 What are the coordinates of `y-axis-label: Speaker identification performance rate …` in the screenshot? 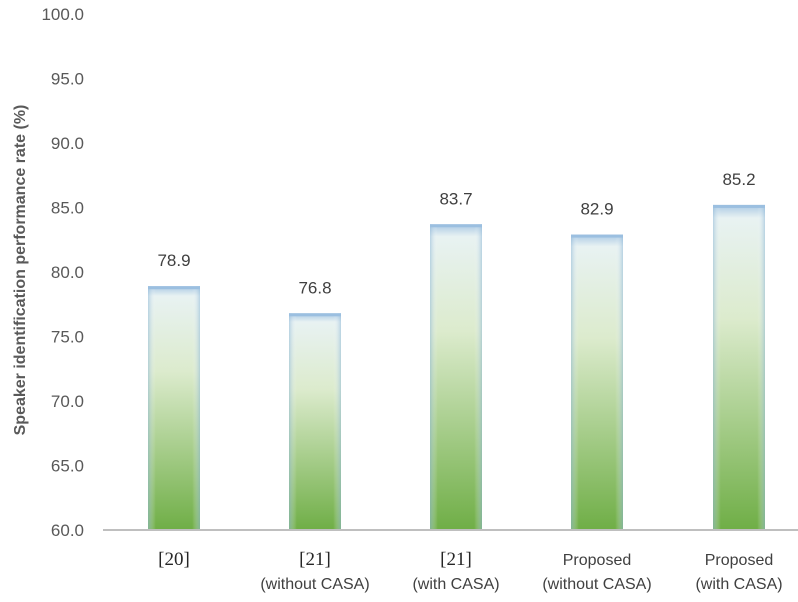 It's located at (20, 270).